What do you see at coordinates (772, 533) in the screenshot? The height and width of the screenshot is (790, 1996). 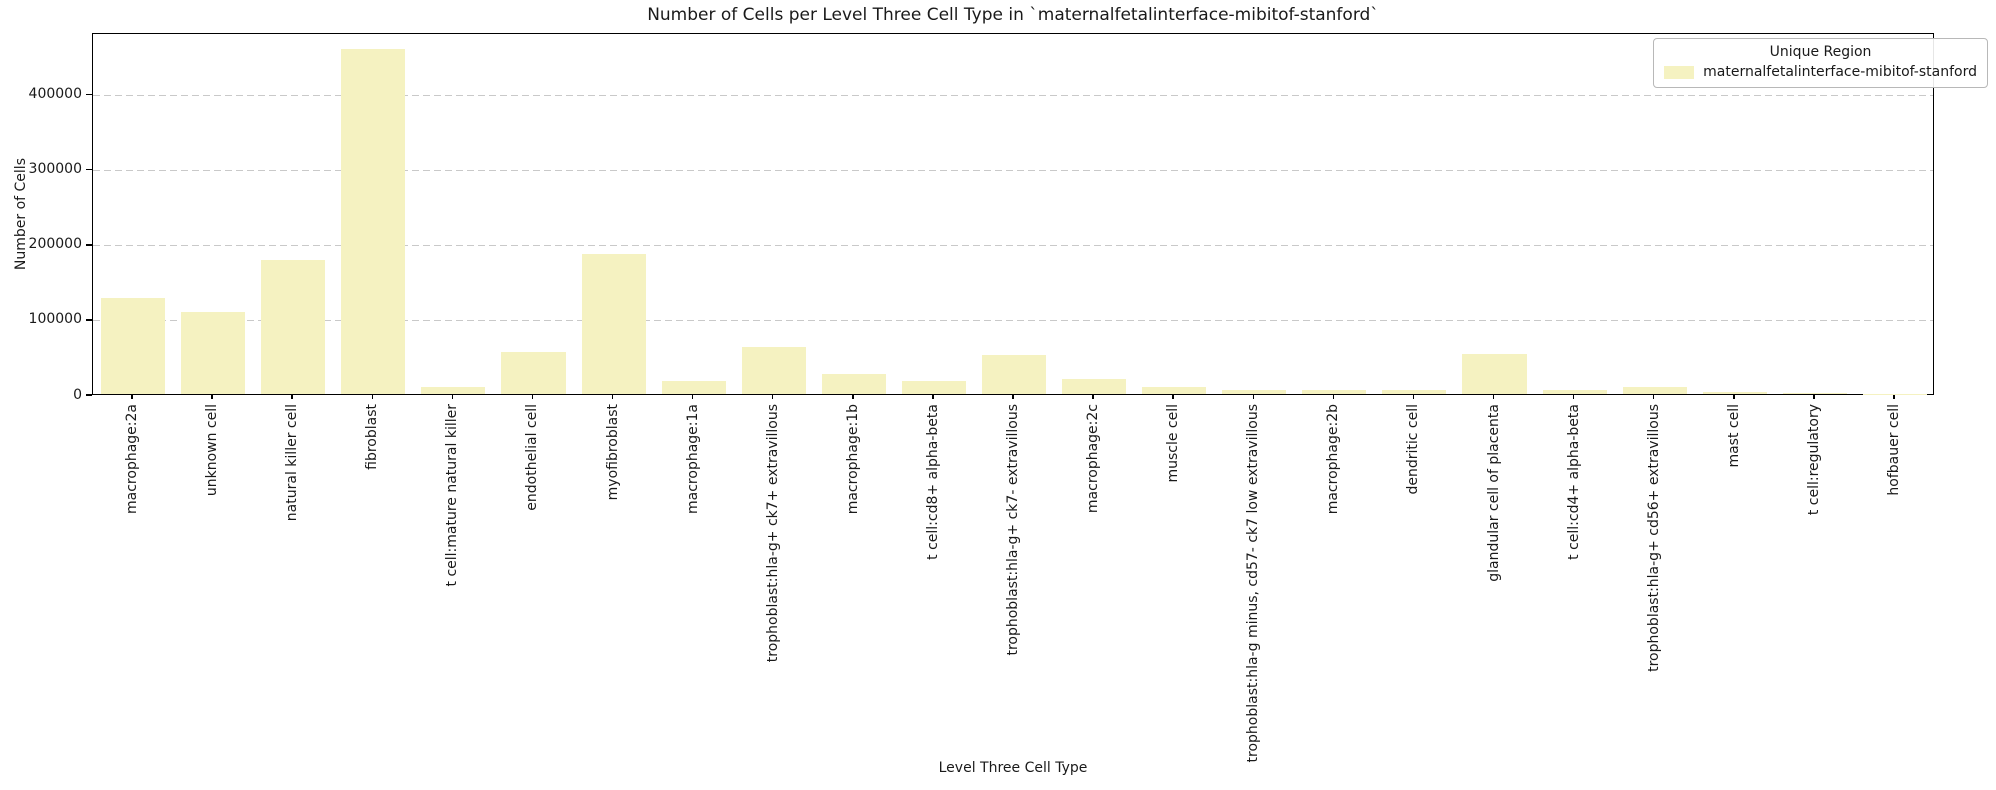 I see `x-tick-label: trophoblast:hla-g+ ck7+ extravillous` at bounding box center [772, 533].